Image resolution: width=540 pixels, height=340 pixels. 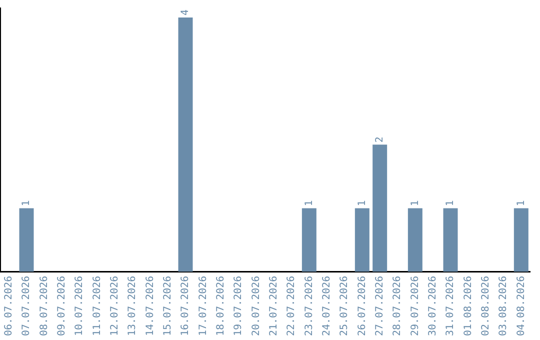 What do you see at coordinates (504, 306) in the screenshot?
I see `x-tick-label: 03.08.2026` at bounding box center [504, 306].